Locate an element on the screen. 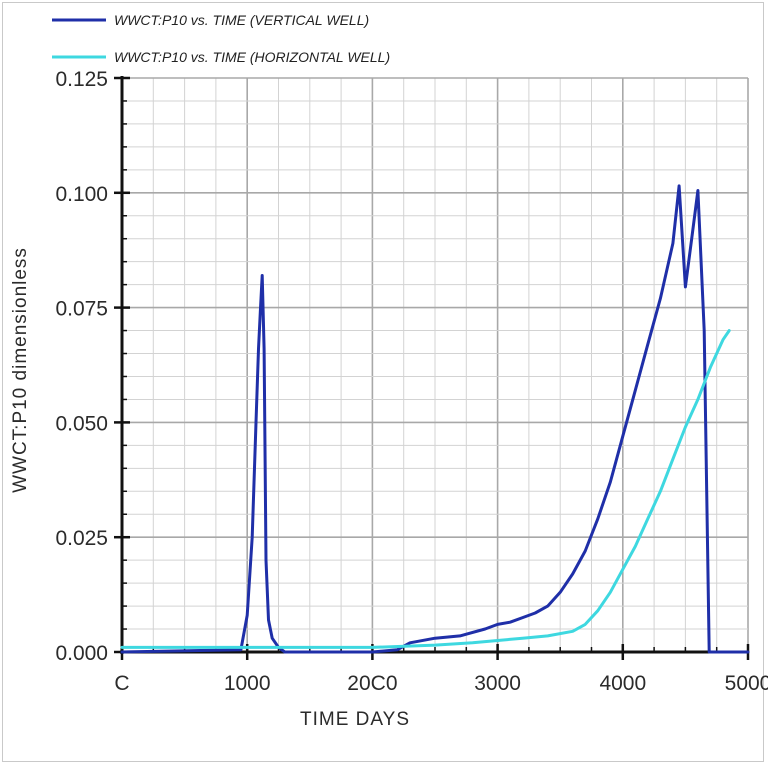 The width and height of the screenshot is (768, 765). x-tick-label: C is located at coordinates (121, 683).